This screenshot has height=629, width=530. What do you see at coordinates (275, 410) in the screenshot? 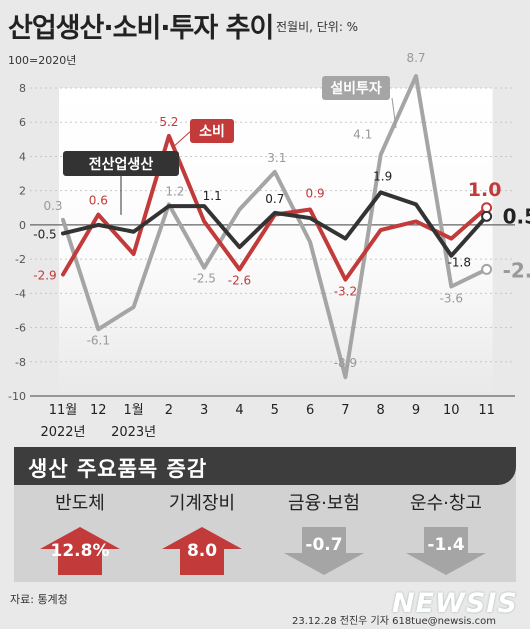
I see `x-tick-label: 5` at bounding box center [275, 410].